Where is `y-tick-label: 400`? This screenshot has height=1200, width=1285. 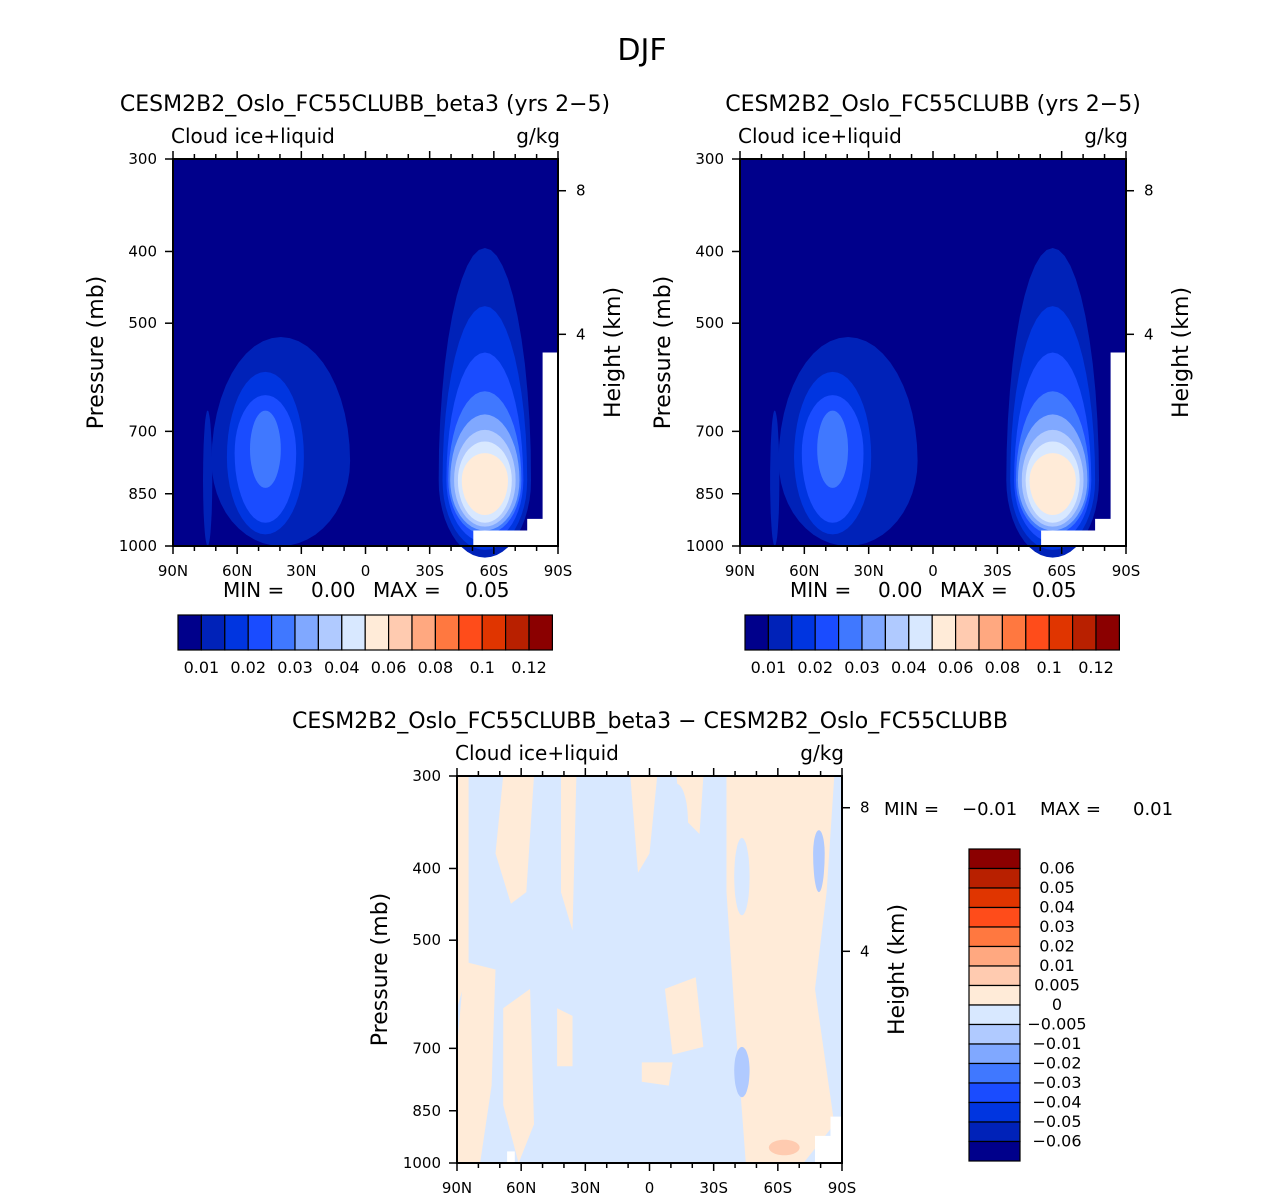
y-tick-label: 400 is located at coordinates (709, 251).